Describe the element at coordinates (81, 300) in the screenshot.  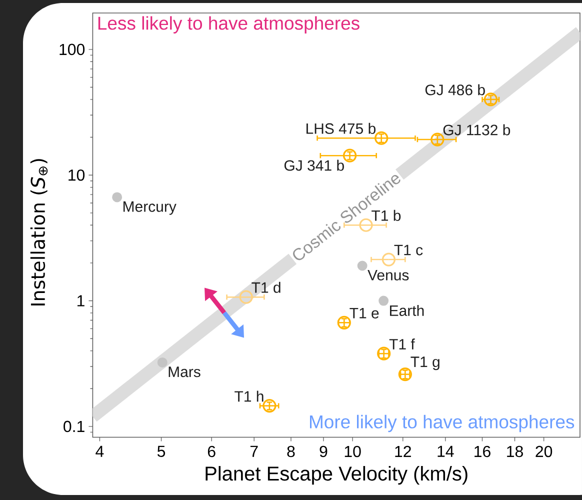
I see `y-tick-label: 1` at that location.